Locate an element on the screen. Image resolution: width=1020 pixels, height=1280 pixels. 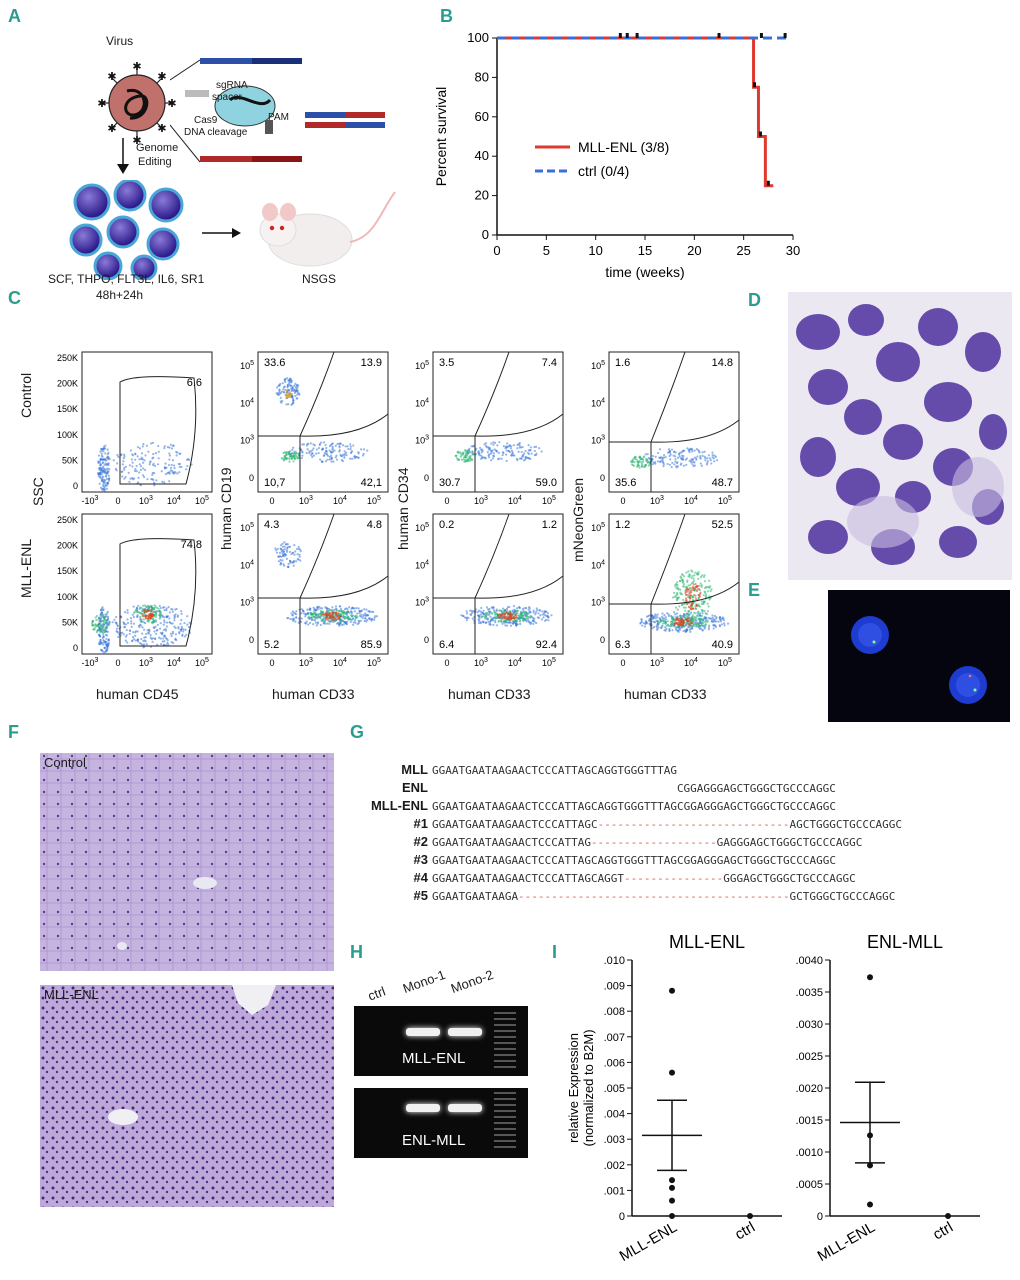
seq-gap: ------------------- is located at coordinates (653, 842).